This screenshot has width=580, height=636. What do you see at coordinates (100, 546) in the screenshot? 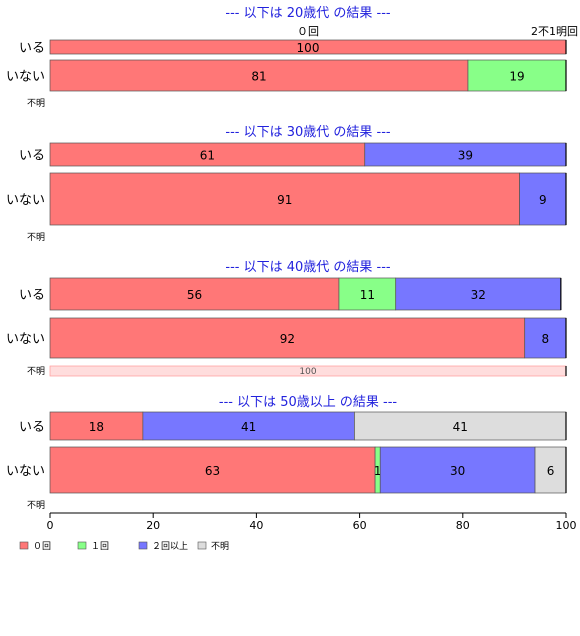
I see `legend-label: １回` at bounding box center [100, 546].